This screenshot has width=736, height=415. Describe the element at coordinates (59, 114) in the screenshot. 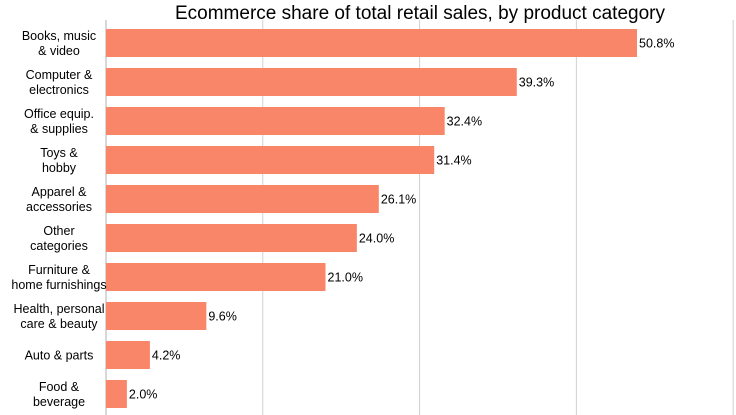

I see `category-label-line: Office equip.` at that location.